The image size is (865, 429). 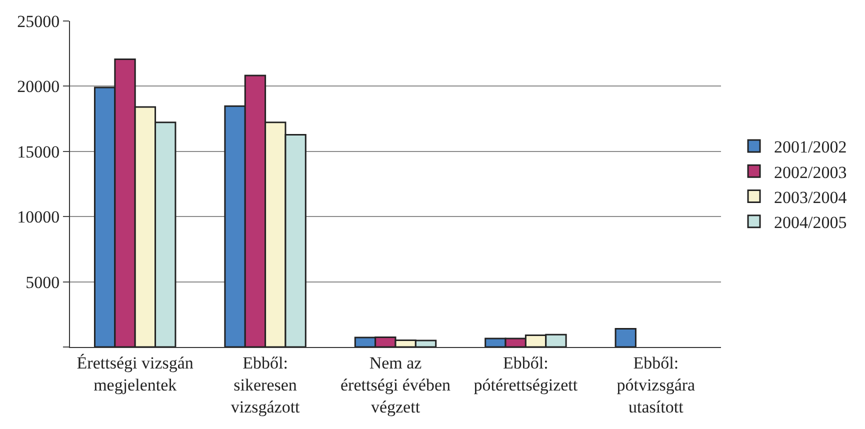 I want to click on y-tick-label: 5000, so click(x=43, y=282).